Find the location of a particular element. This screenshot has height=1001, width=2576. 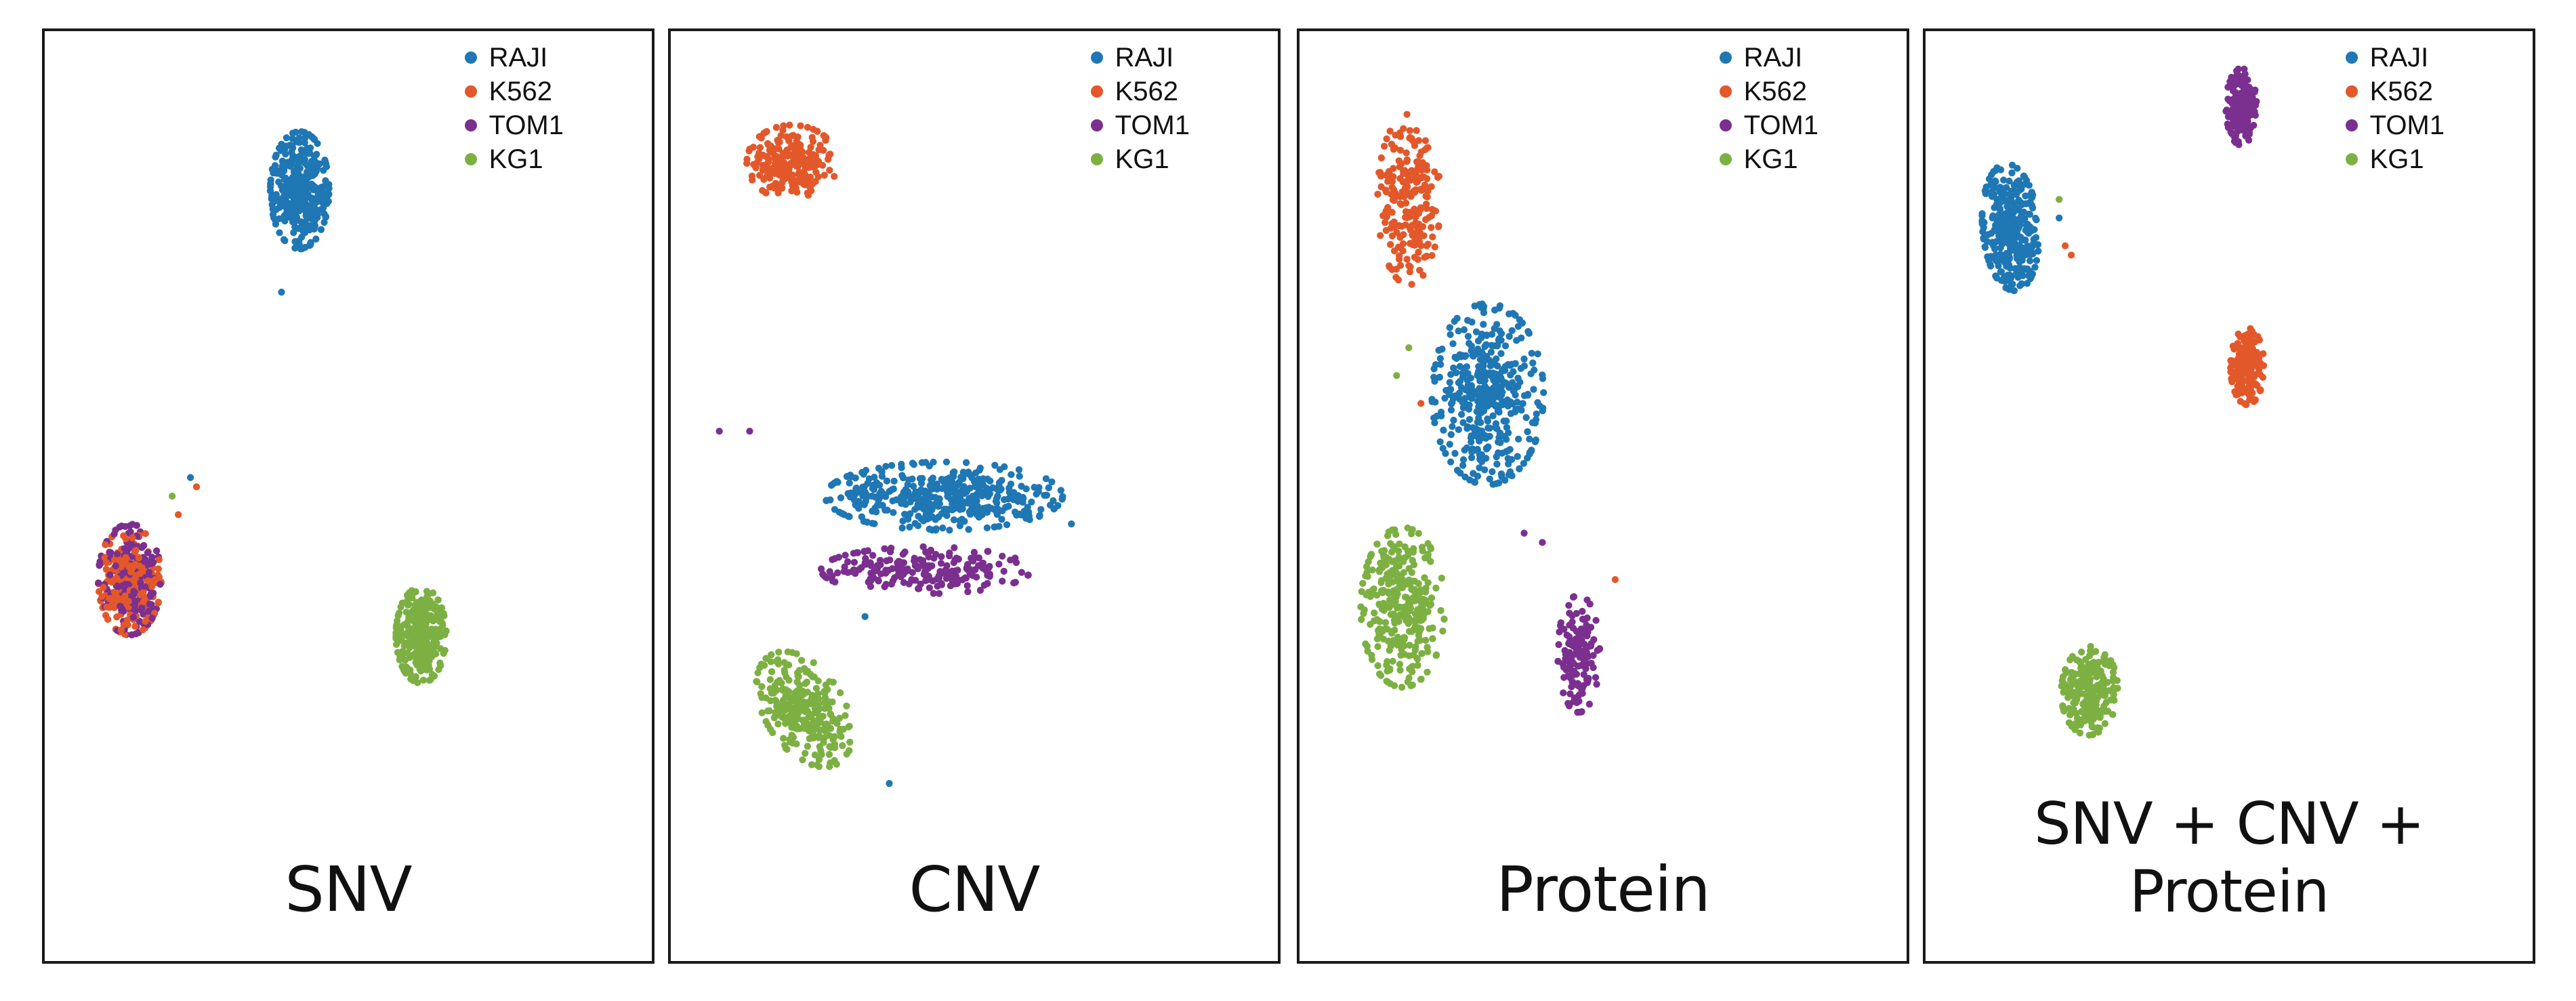

legend-label-tom1: TOM1 is located at coordinates (1152, 125).